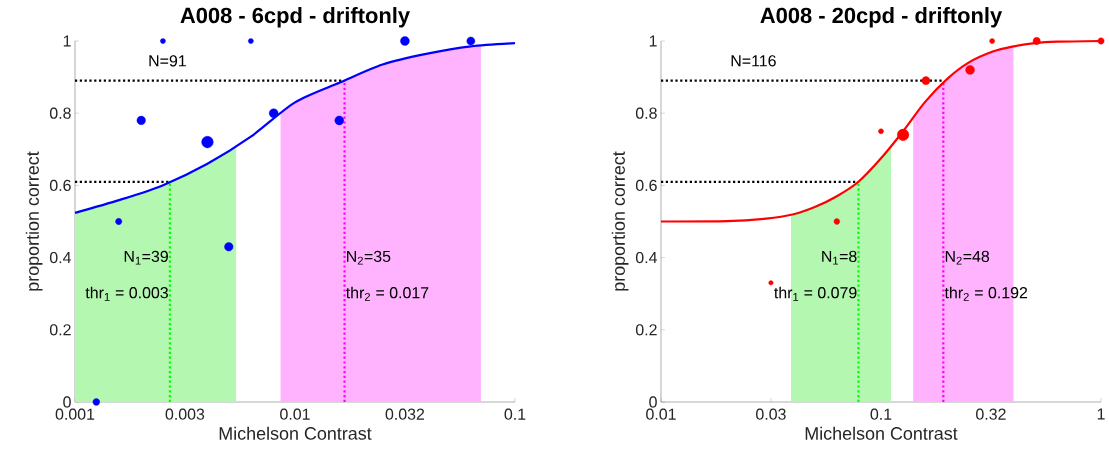  Describe the element at coordinates (369, 257) in the screenshot. I see `annotation: N$_{2}$=35` at that location.